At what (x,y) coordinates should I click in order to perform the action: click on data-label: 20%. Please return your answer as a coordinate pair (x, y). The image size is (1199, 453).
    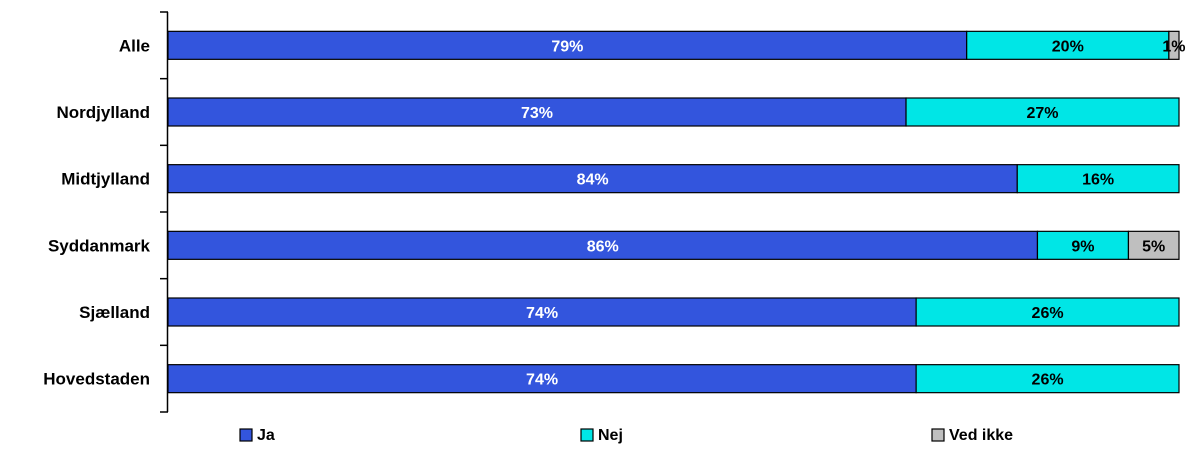
    Looking at the image, I should click on (1068, 46).